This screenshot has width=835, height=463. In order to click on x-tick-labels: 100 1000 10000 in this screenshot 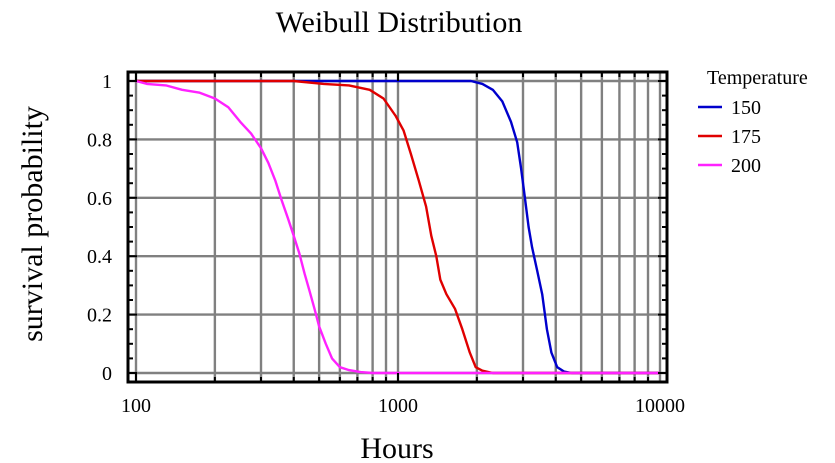, I will do `click(403, 406)`.